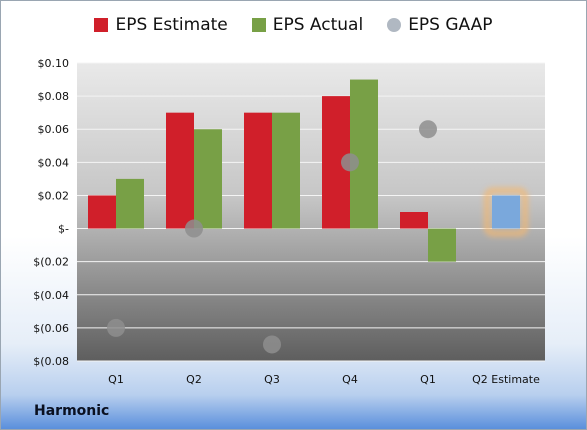 The height and width of the screenshot is (430, 587). Describe the element at coordinates (101, 25) in the screenshot. I see `eps-estimate-swatch` at that location.